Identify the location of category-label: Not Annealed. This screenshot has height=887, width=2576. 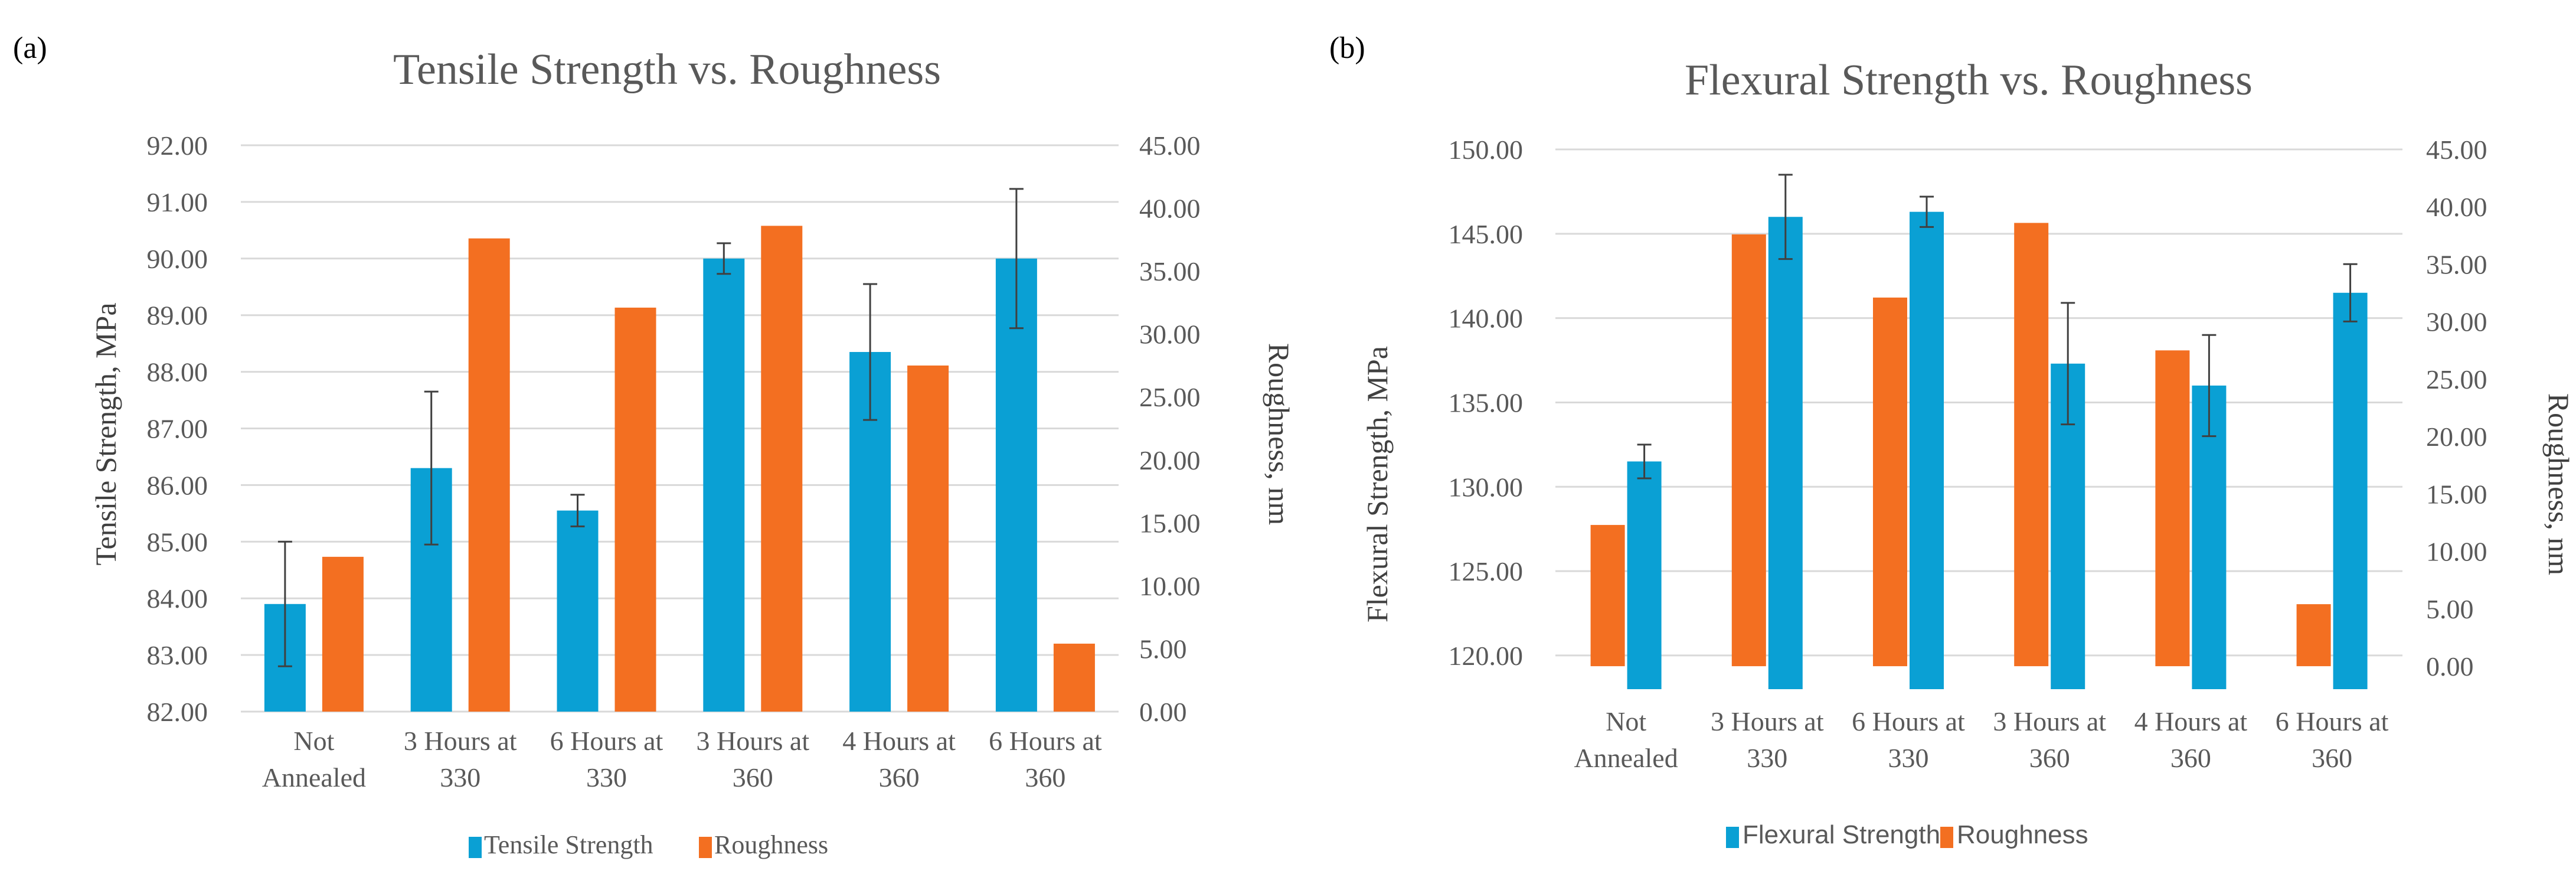
(314, 759).